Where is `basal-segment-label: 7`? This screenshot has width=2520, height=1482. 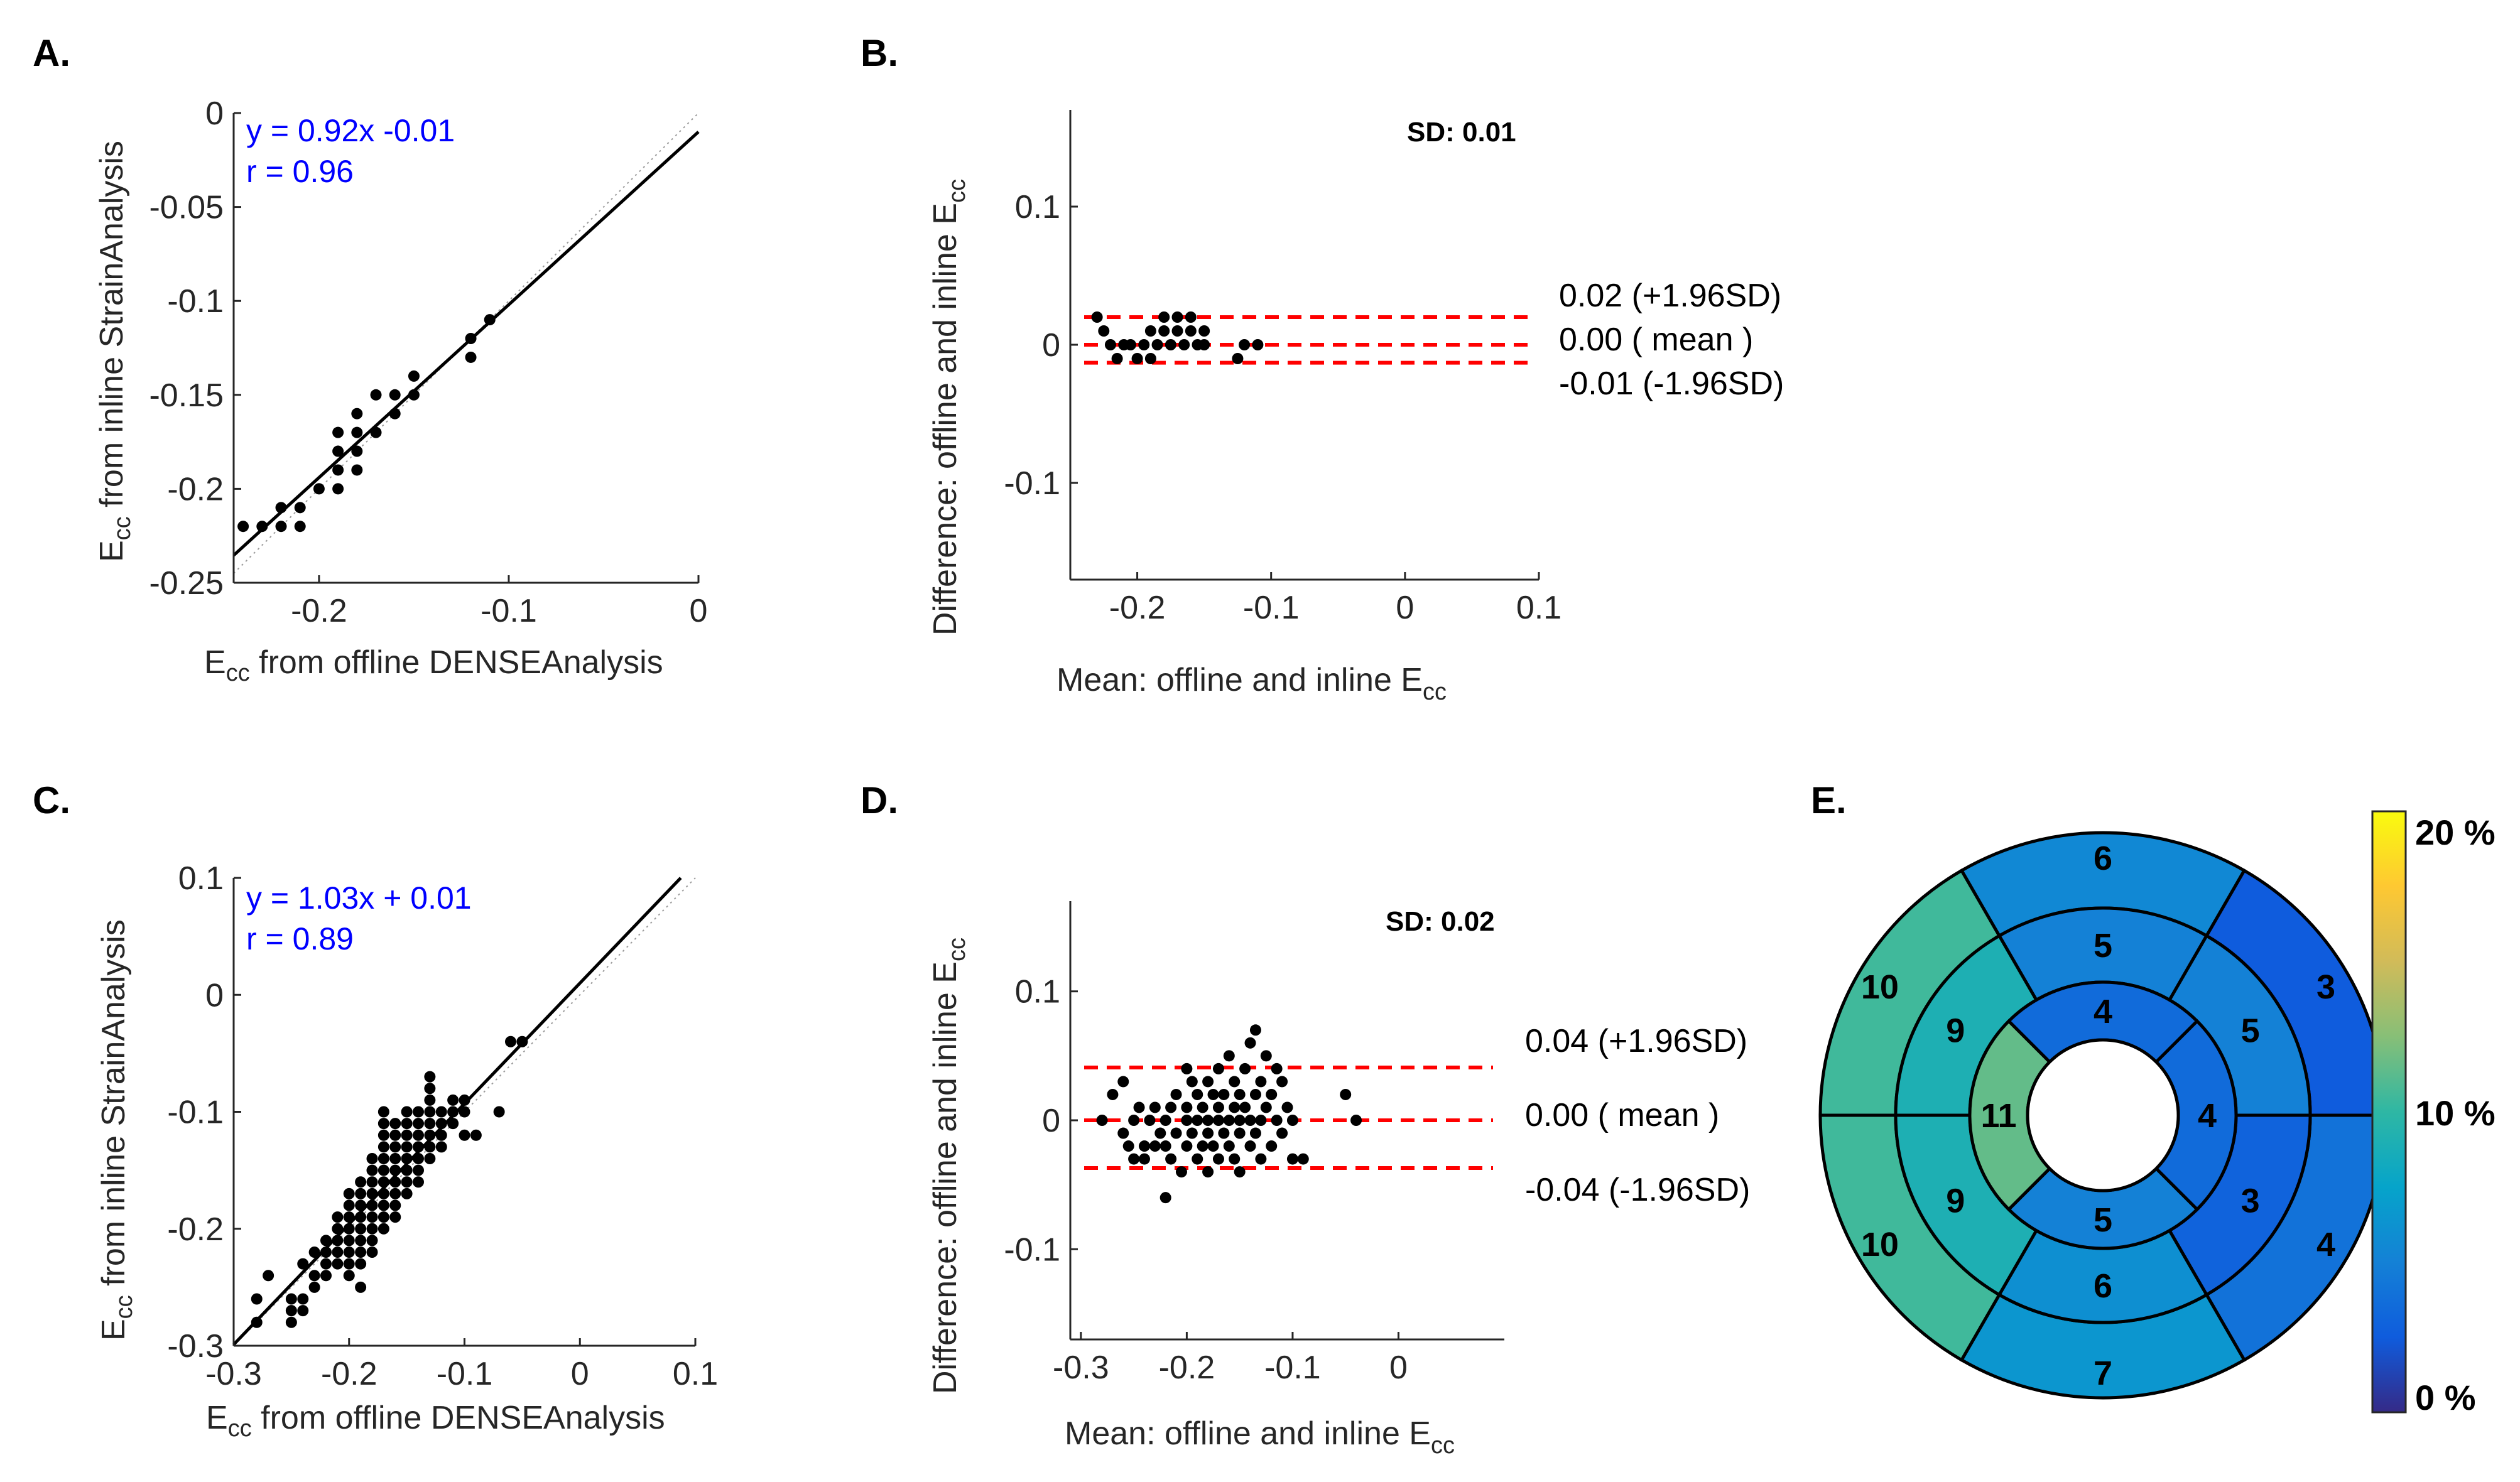 basal-segment-label: 7 is located at coordinates (2103, 1373).